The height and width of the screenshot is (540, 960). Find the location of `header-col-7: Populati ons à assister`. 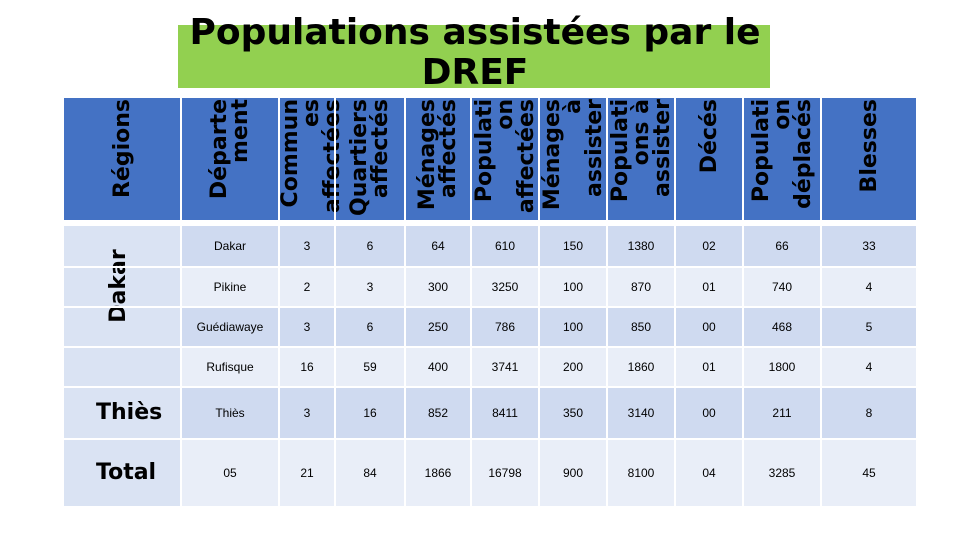

header-col-7: Populati ons à assister is located at coordinates (641, 159).